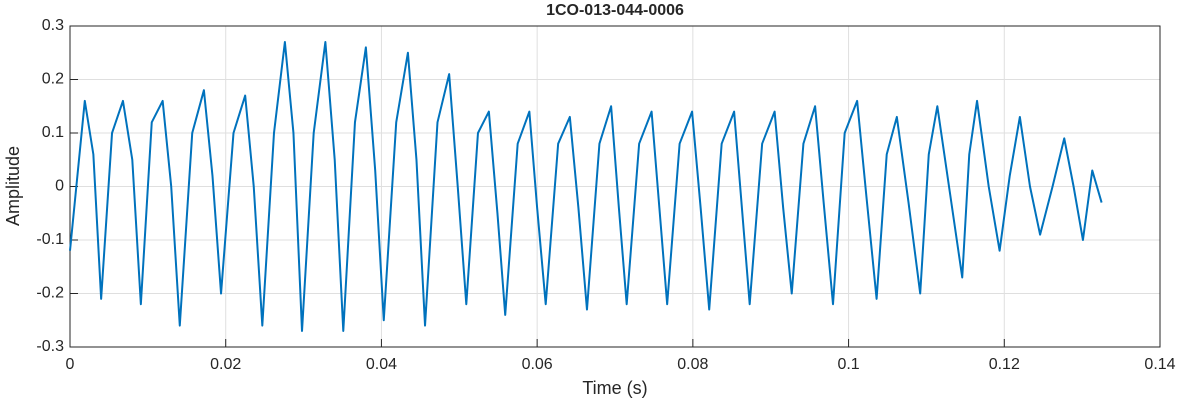 The width and height of the screenshot is (1182, 404). Describe the element at coordinates (50, 293) in the screenshot. I see `y-tick-label: -0.2` at that location.